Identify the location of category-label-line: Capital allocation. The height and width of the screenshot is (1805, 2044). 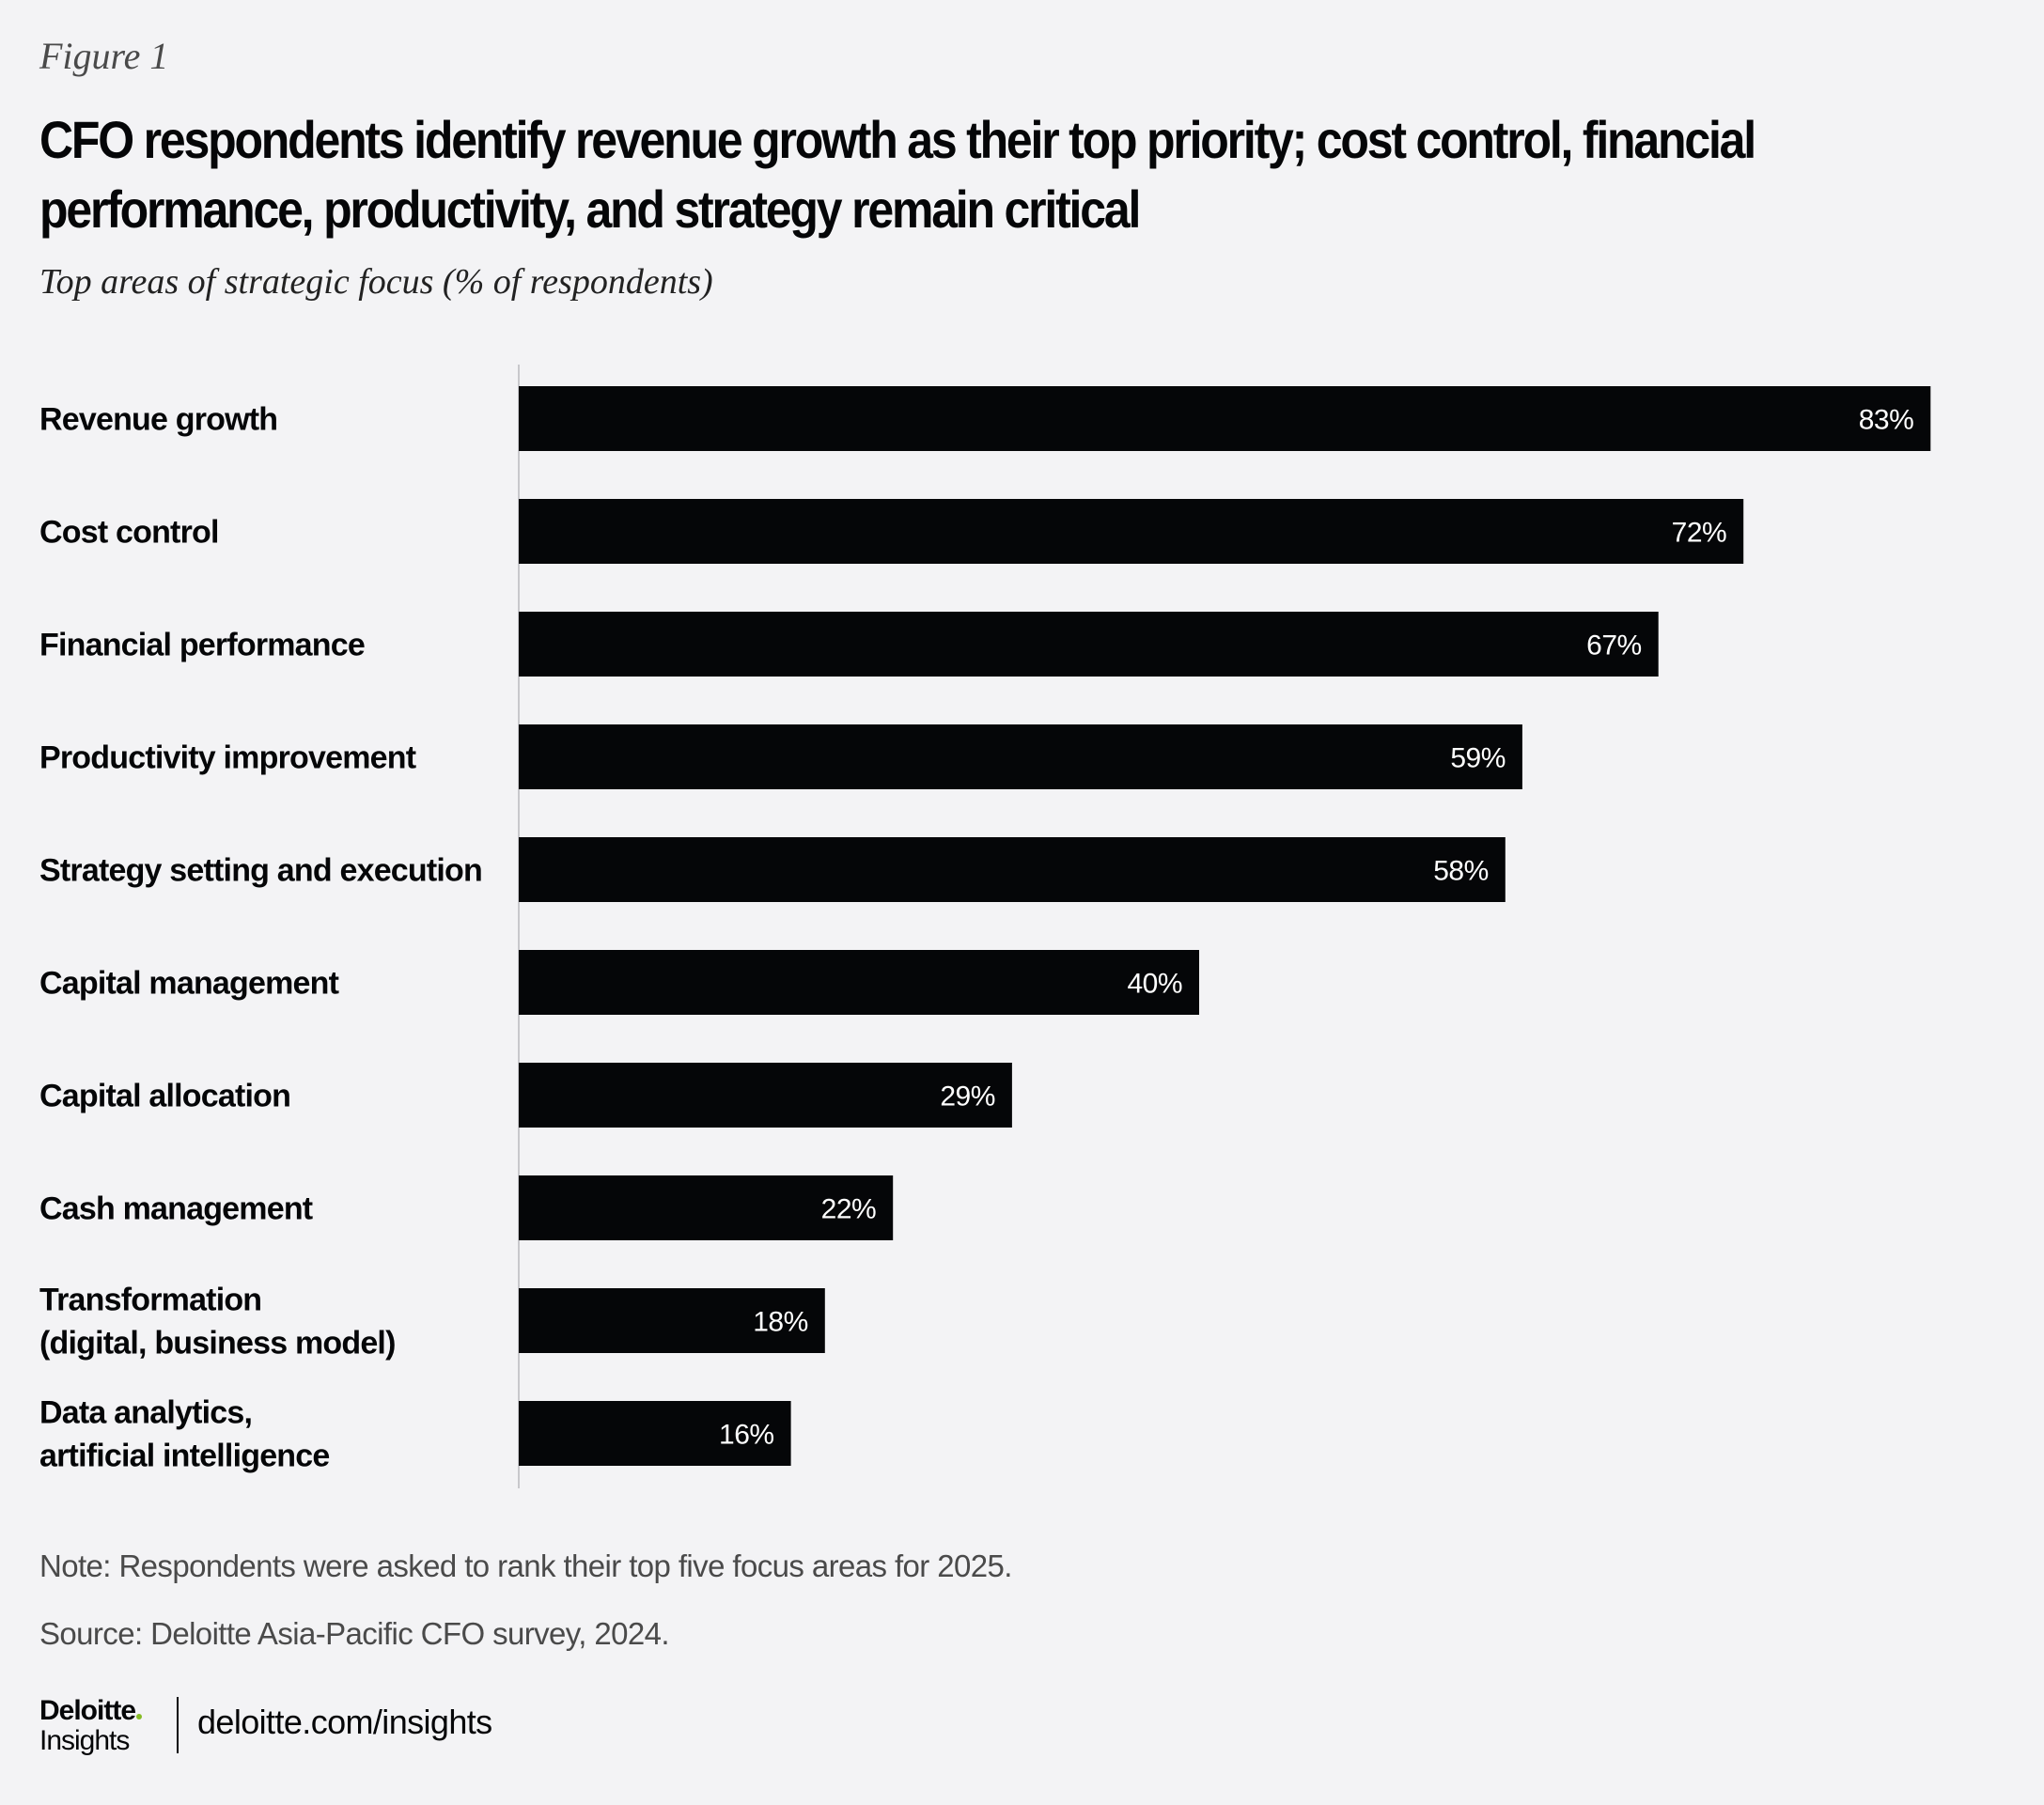
(164, 1096).